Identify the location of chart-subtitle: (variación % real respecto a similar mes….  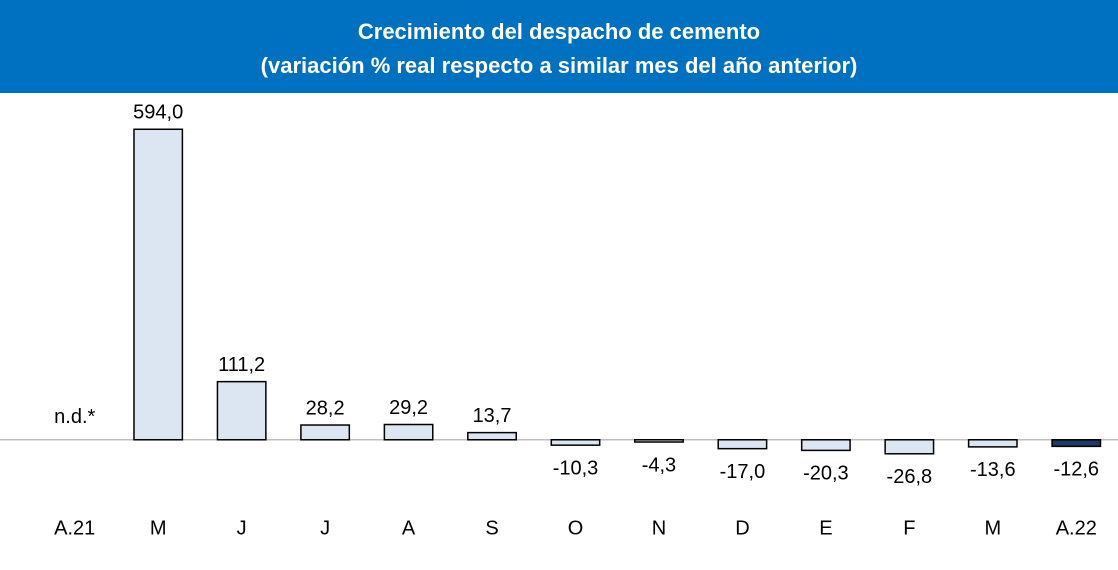
(559, 65).